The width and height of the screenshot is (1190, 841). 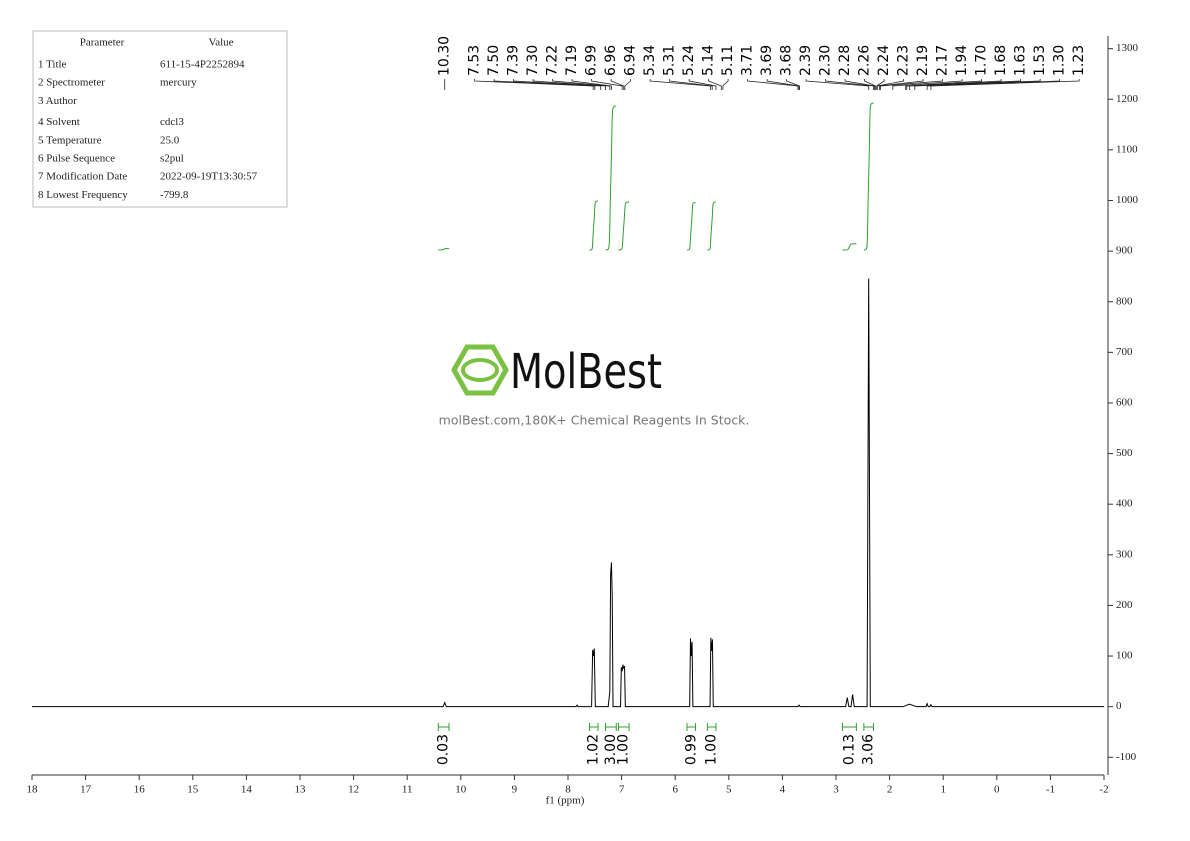 What do you see at coordinates (1119, 706) in the screenshot?
I see `y-tick-label: 0` at bounding box center [1119, 706].